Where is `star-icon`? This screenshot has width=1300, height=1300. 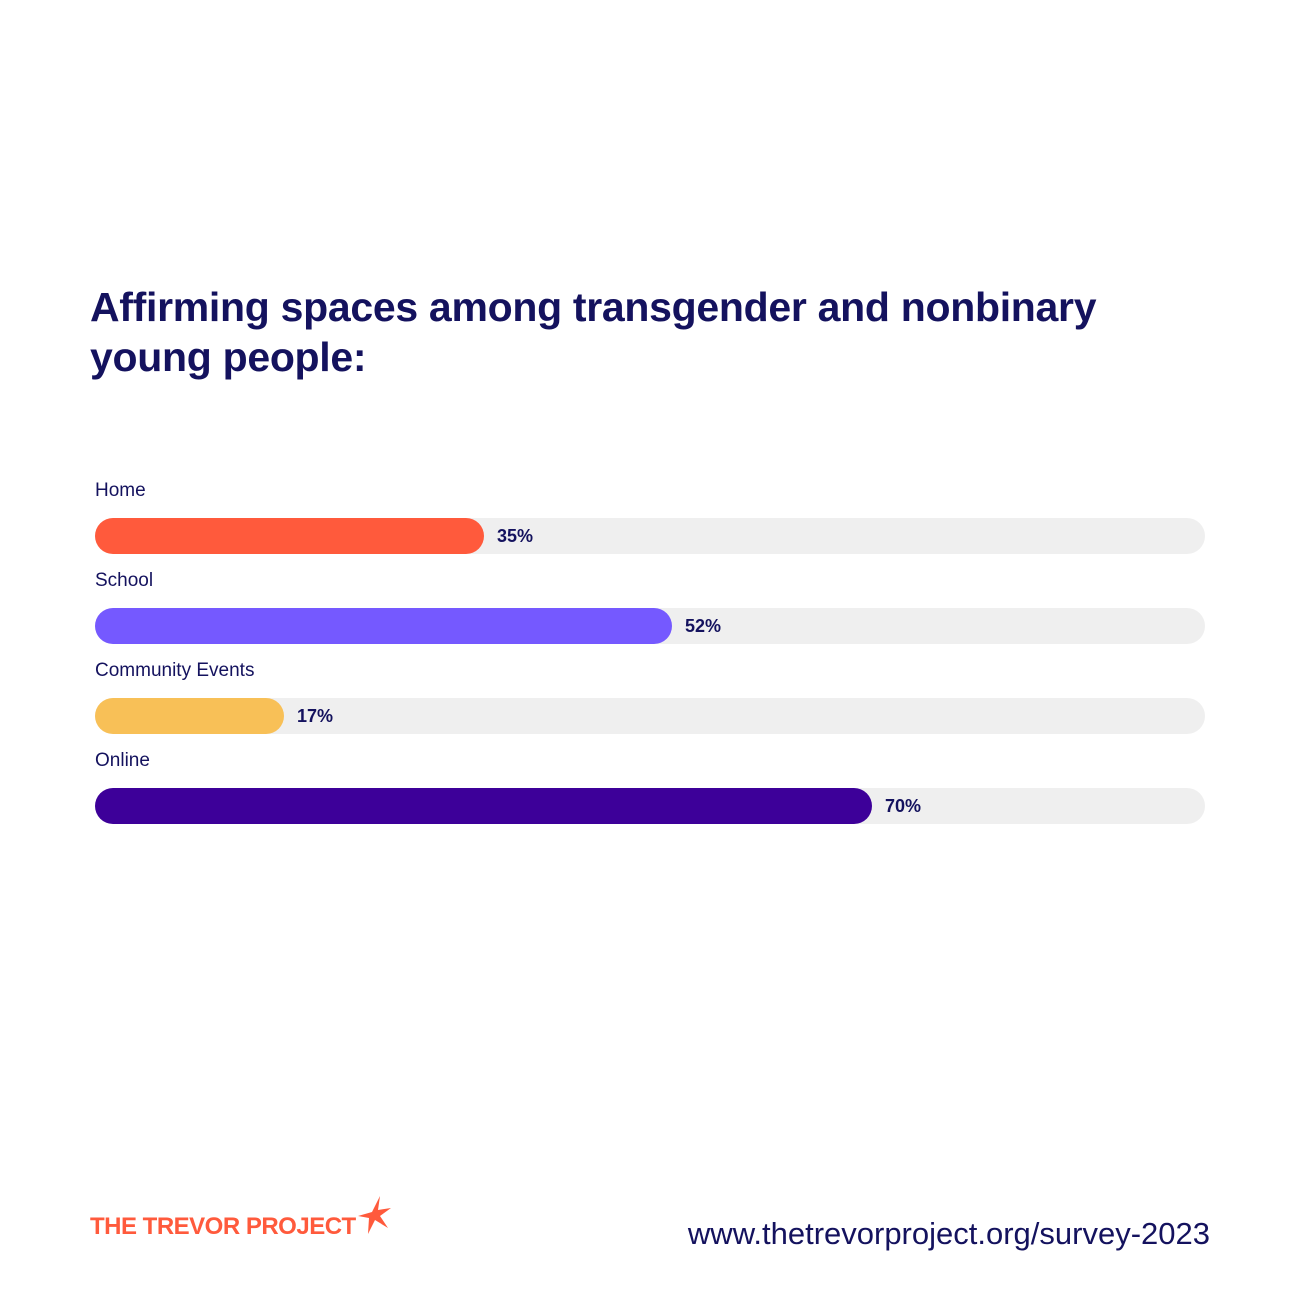
star-icon is located at coordinates (374, 1215).